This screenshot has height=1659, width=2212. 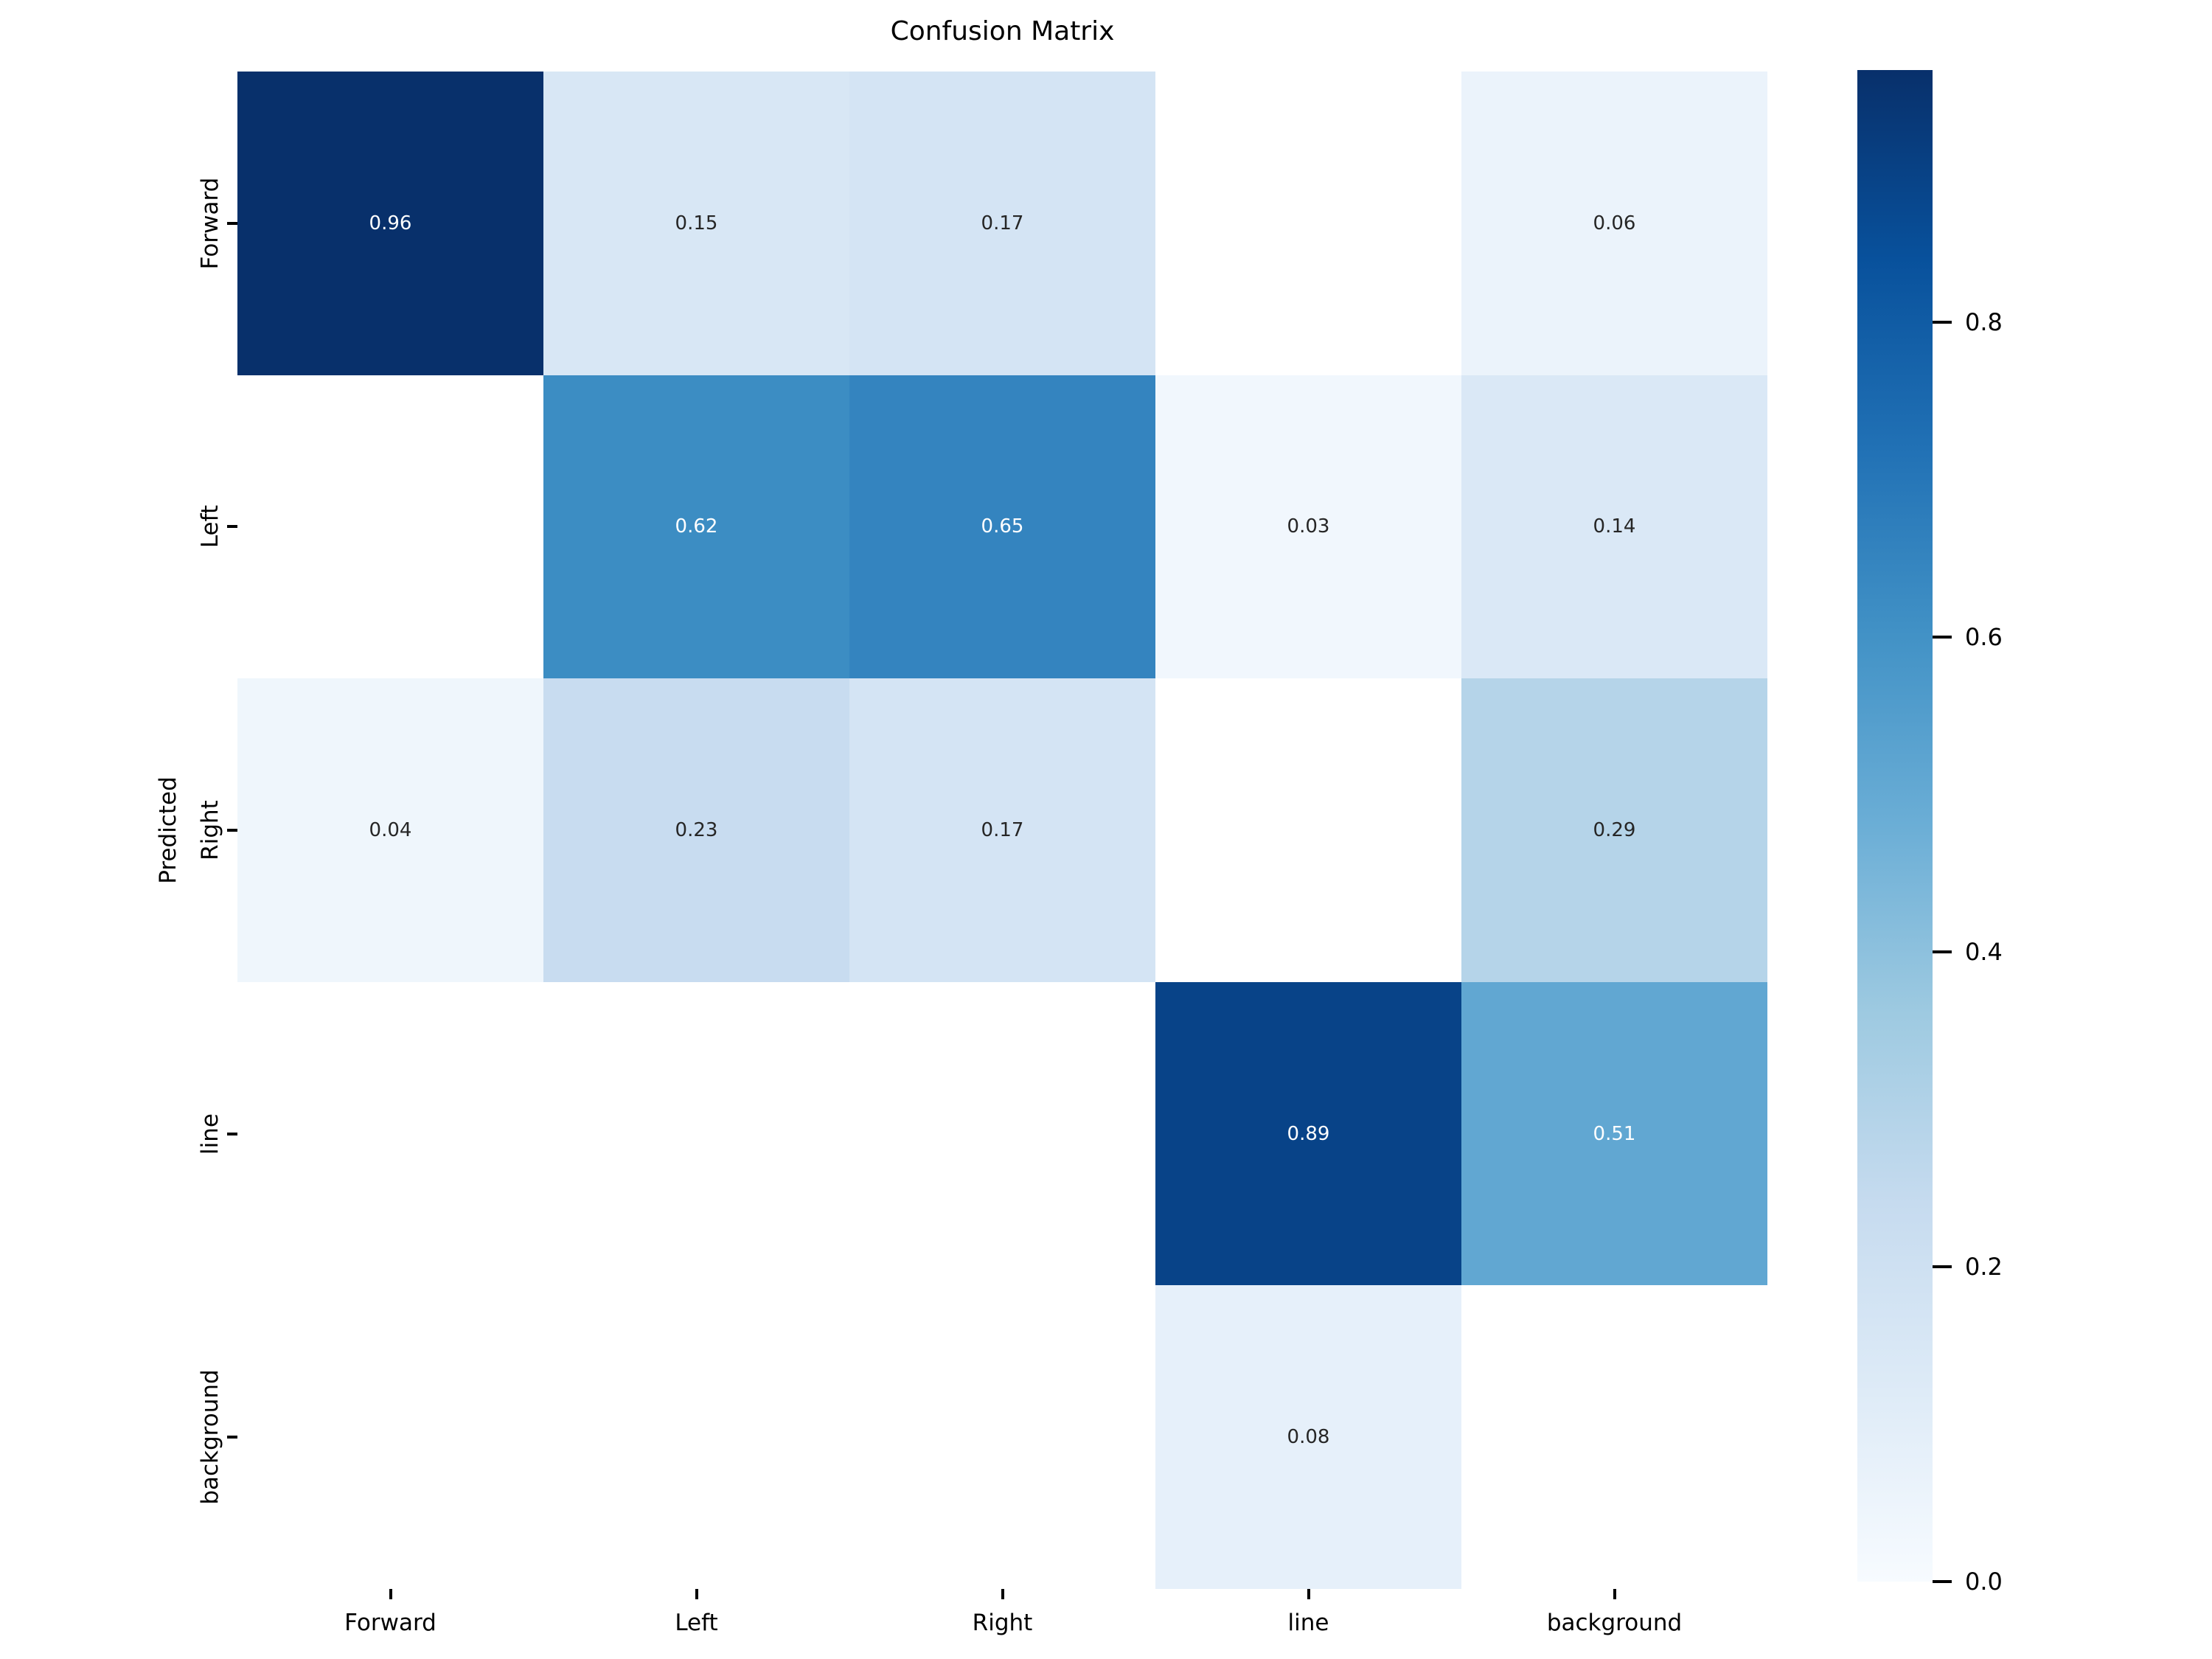 What do you see at coordinates (210, 527) in the screenshot?
I see `y-tick-label: Left` at bounding box center [210, 527].